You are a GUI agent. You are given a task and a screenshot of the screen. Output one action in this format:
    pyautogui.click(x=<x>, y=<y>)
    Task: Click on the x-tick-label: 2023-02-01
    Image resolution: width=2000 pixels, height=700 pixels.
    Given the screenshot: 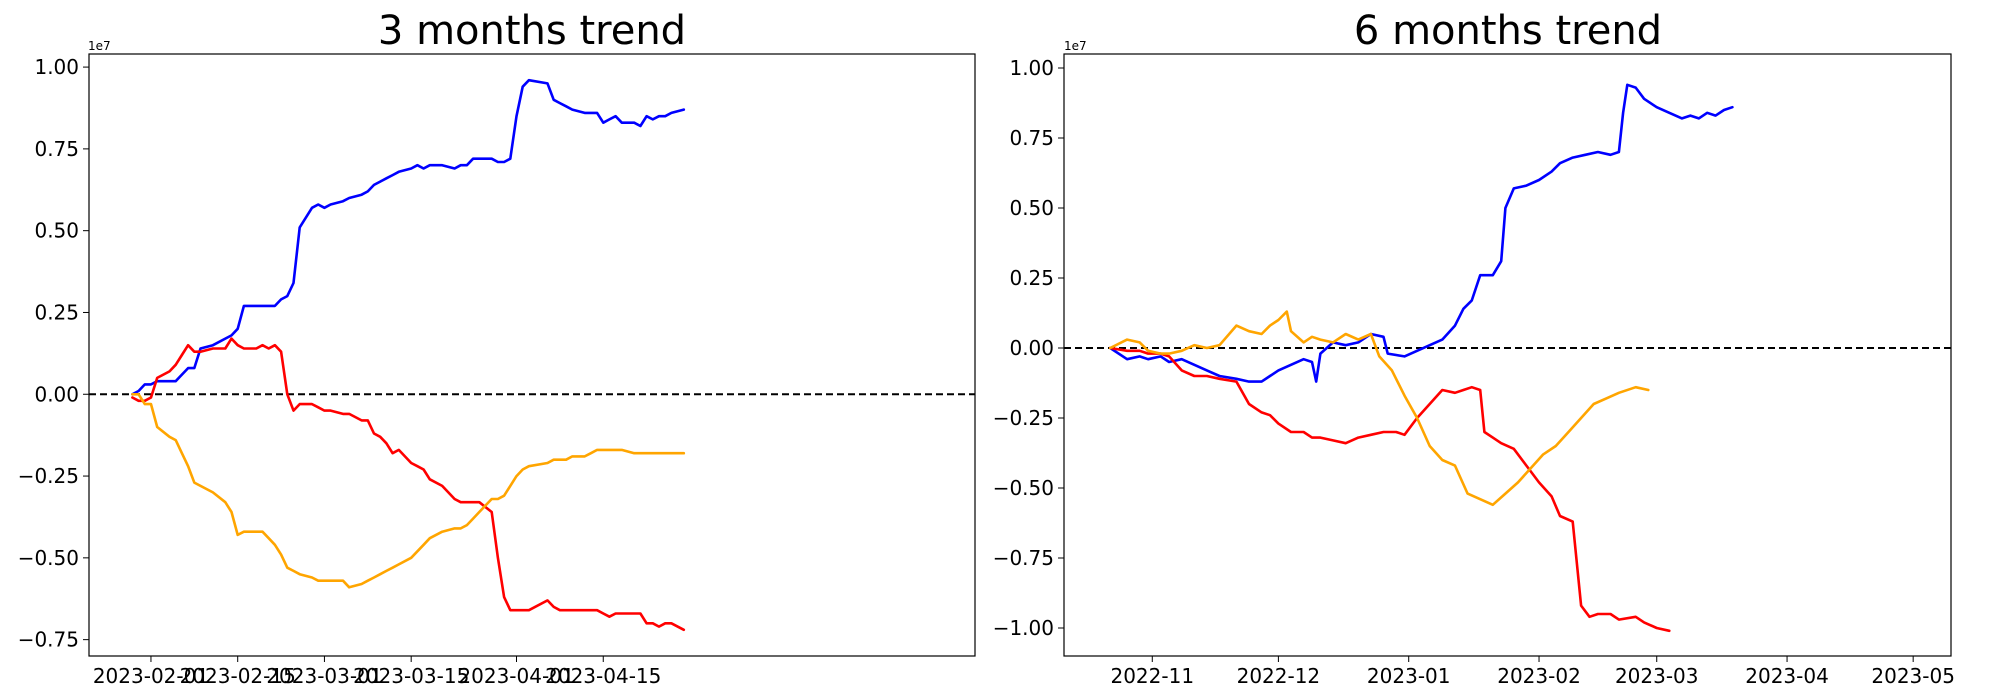 What is the action you would take?
    pyautogui.click(x=151, y=676)
    